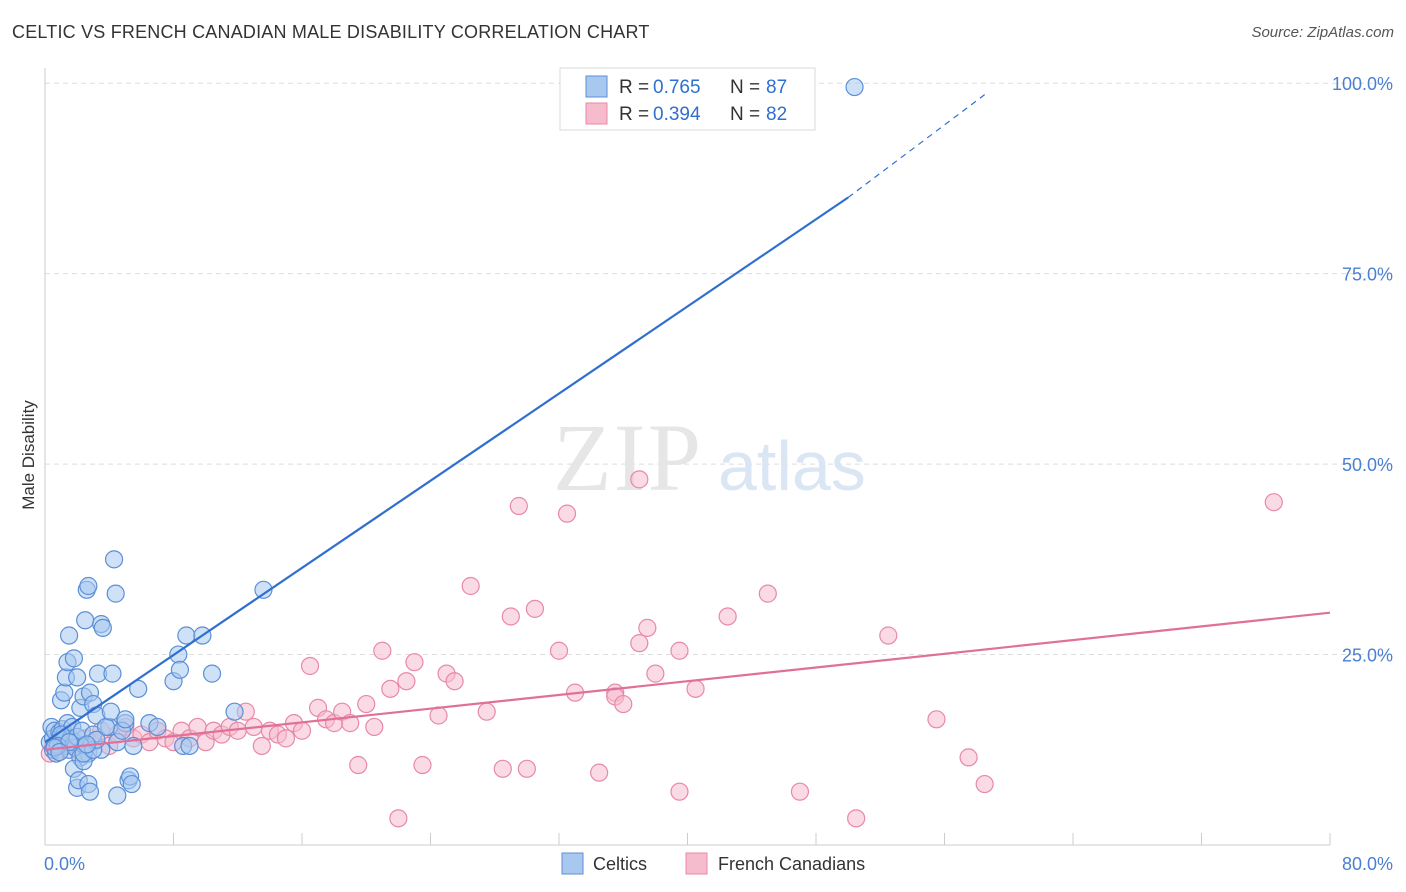 The image size is (1406, 892). I want to click on legend-bottom-celtic-label: Celtics, so click(620, 864).